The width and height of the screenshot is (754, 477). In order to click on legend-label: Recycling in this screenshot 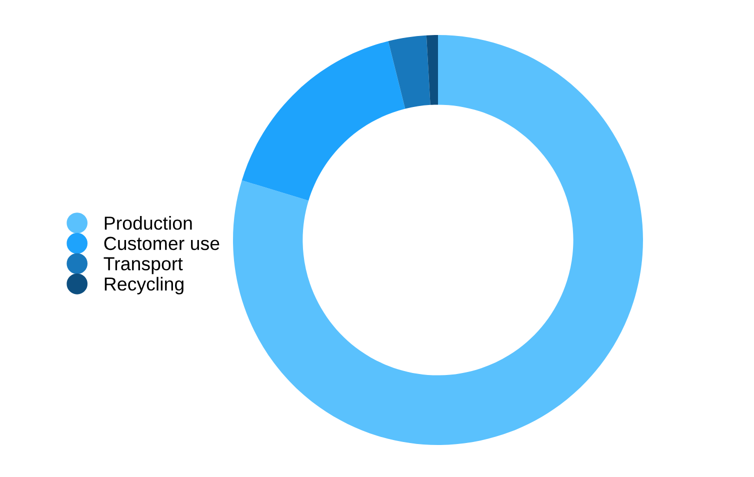, I will do `click(144, 285)`.